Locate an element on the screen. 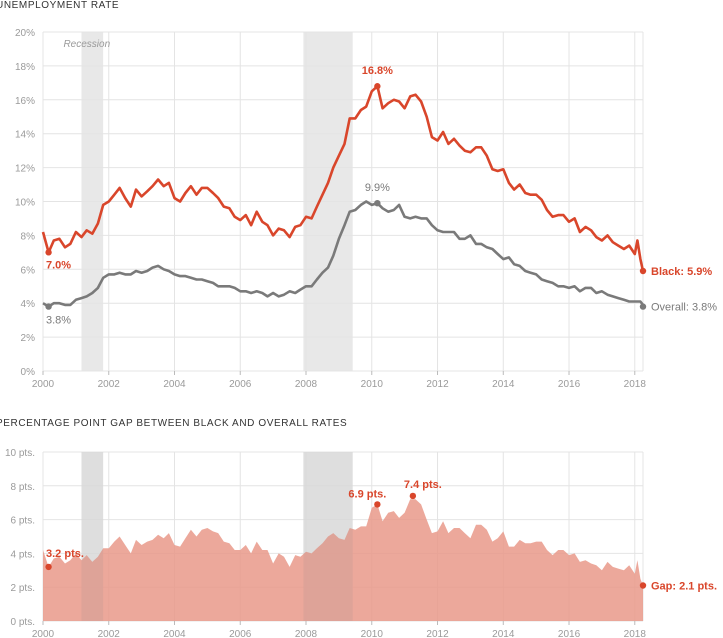  overall-rate-line is located at coordinates (343, 254).